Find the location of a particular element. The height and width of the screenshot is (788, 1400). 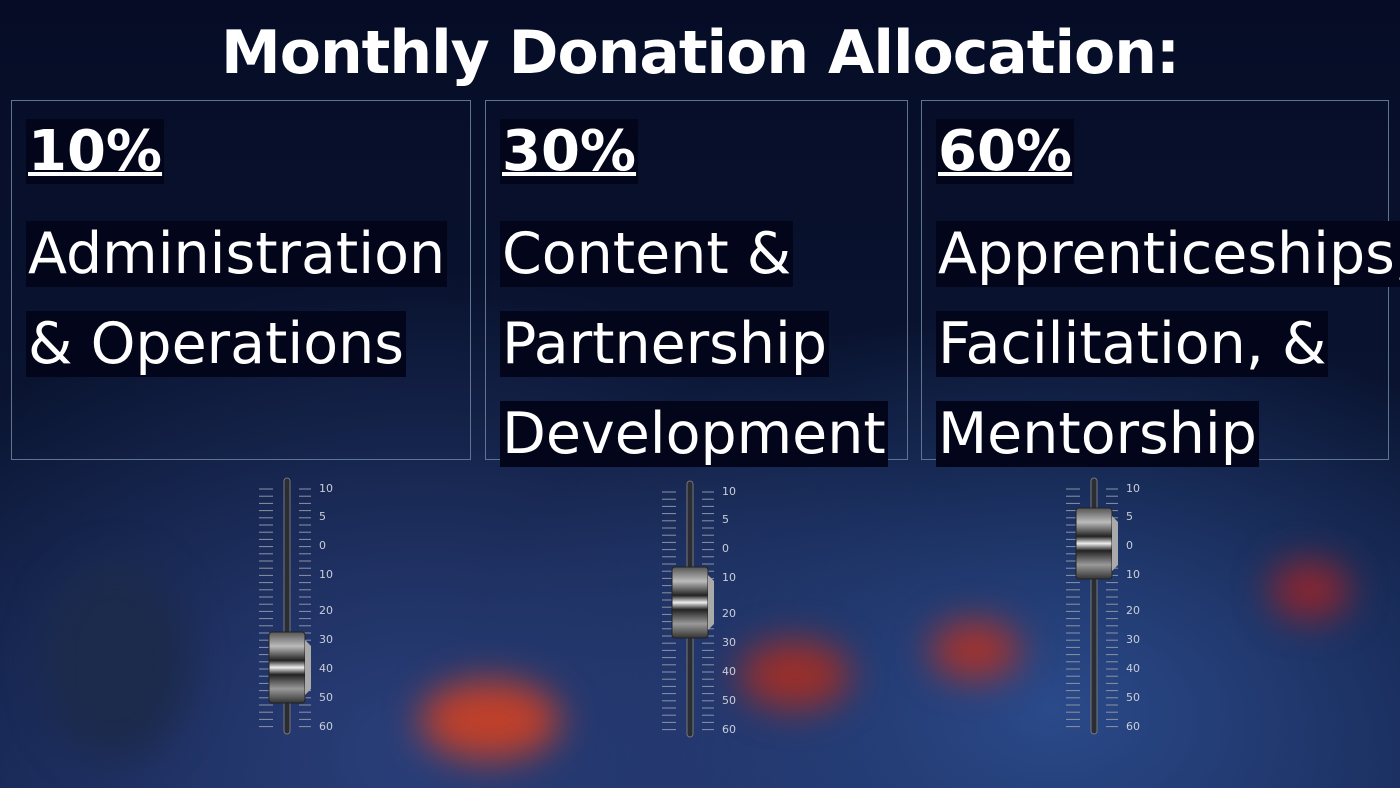

label-line: Content & is located at coordinates (647, 254).